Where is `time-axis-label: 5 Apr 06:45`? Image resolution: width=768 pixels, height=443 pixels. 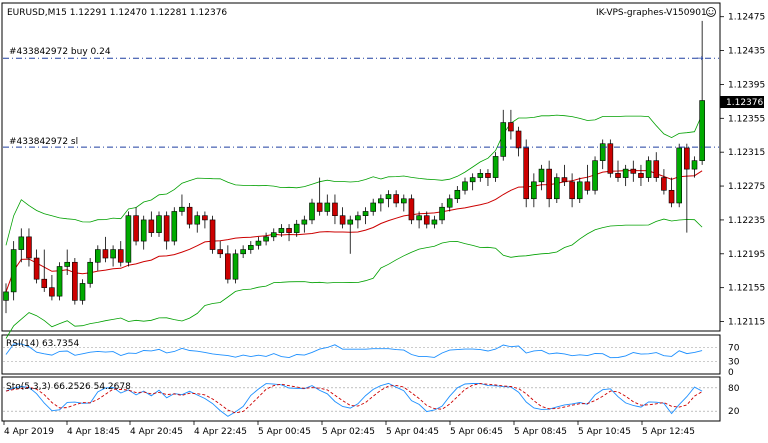
time-axis-label: 5 Apr 06:45 is located at coordinates (476, 432).